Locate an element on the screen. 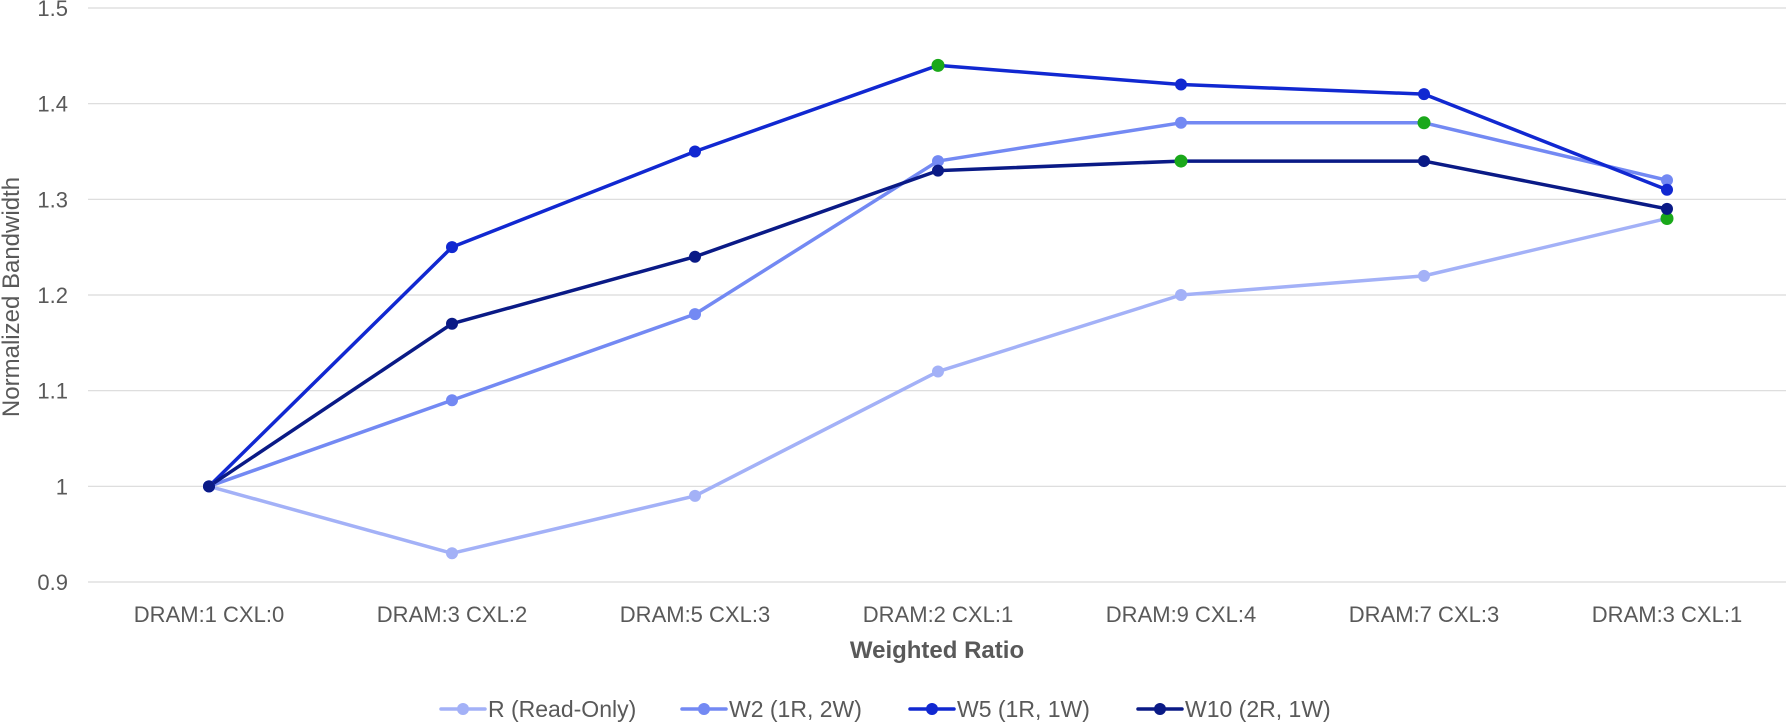 This screenshot has height=728, width=1786. y-tick-label: 1.3 is located at coordinates (52, 199).